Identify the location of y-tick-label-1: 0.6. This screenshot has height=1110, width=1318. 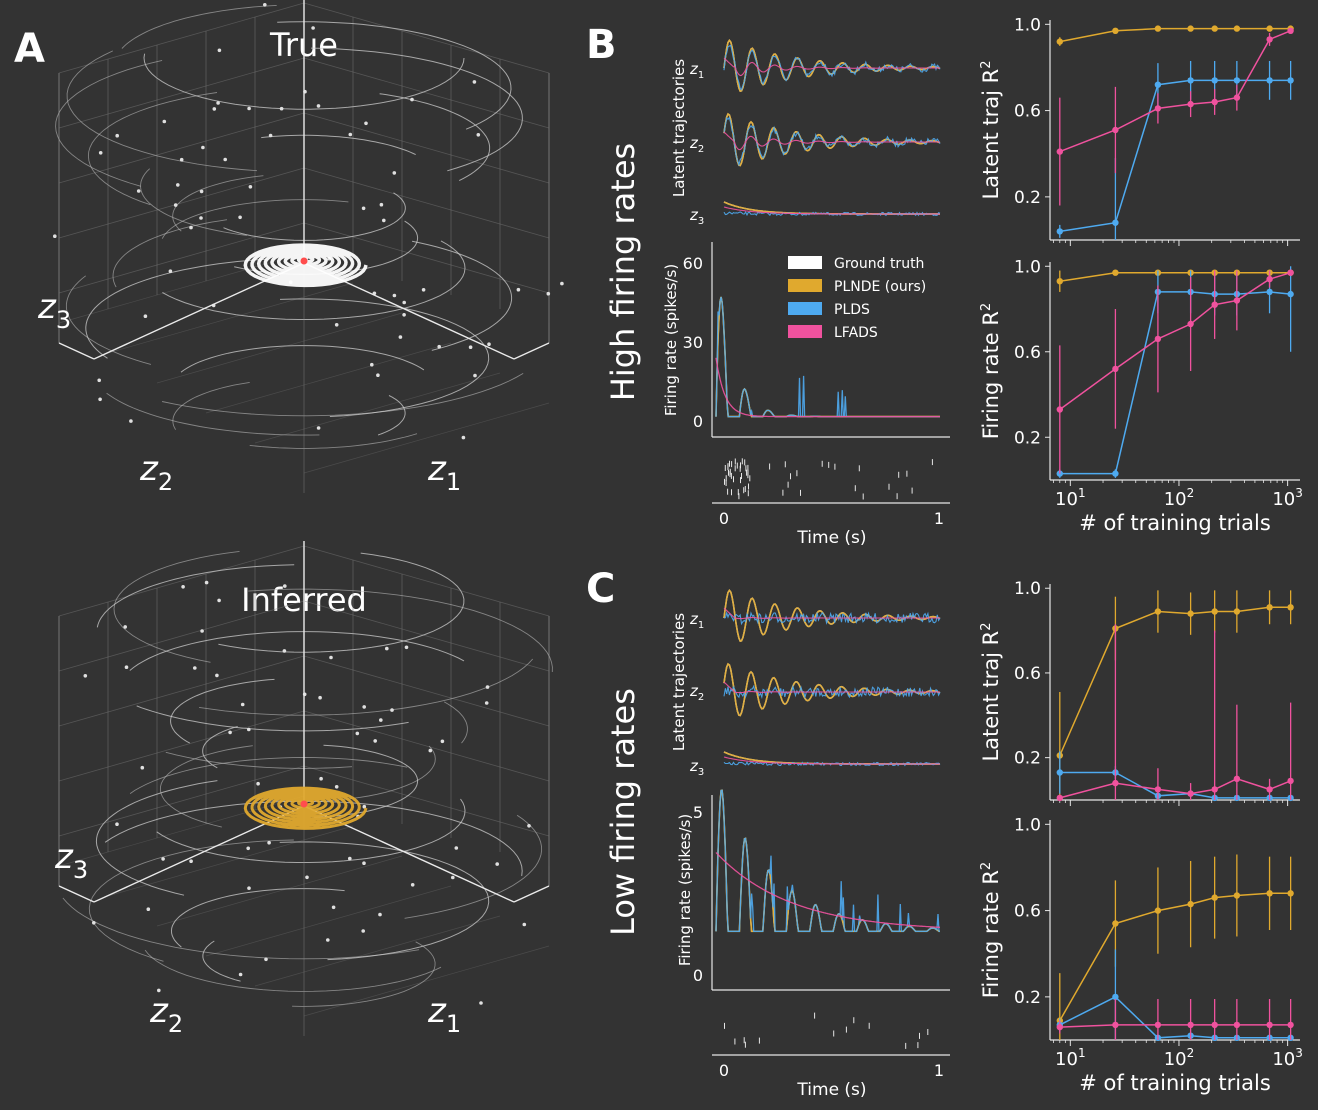
(1027, 912).